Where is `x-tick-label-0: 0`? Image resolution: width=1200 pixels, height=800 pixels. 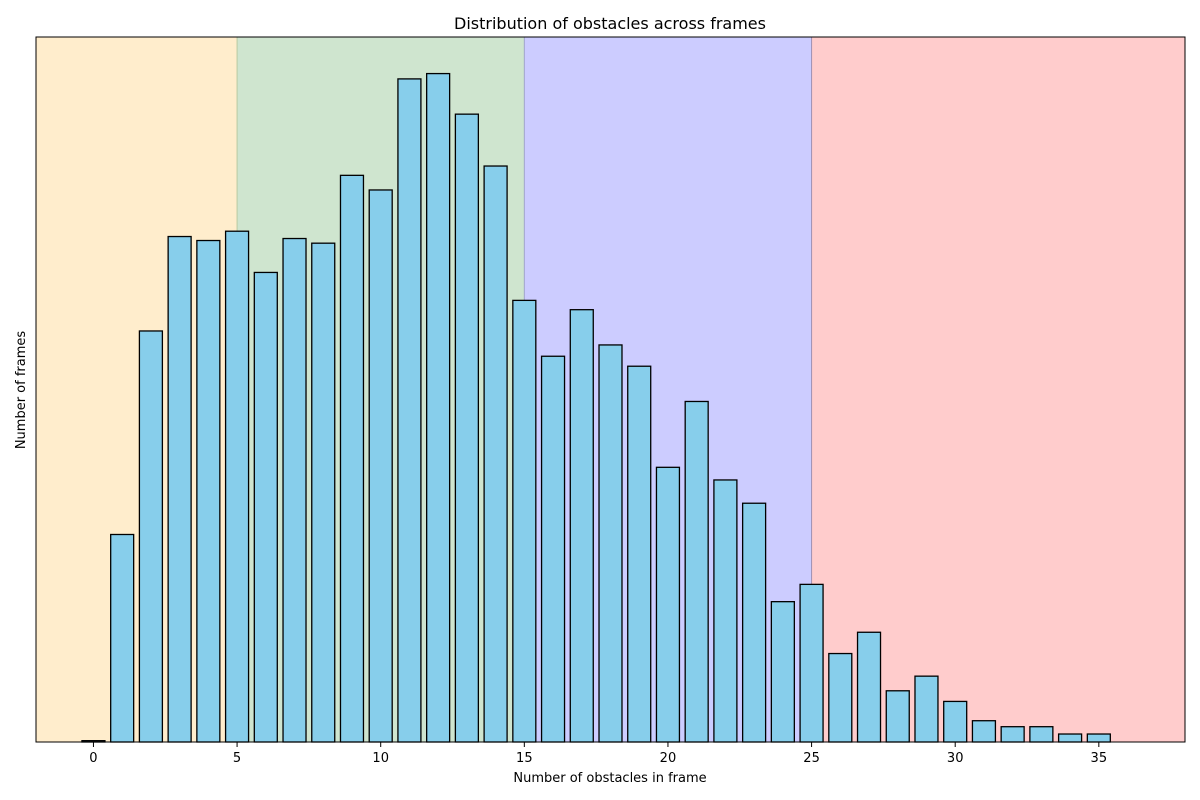
x-tick-label-0: 0 is located at coordinates (93, 758).